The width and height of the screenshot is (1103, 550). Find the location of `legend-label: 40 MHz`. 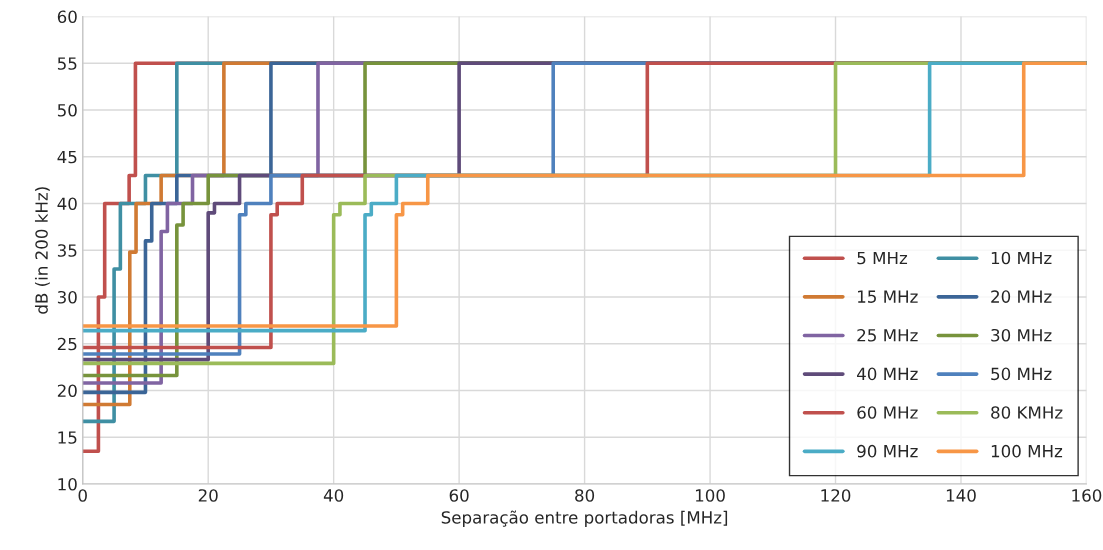

legend-label: 40 MHz is located at coordinates (887, 374).